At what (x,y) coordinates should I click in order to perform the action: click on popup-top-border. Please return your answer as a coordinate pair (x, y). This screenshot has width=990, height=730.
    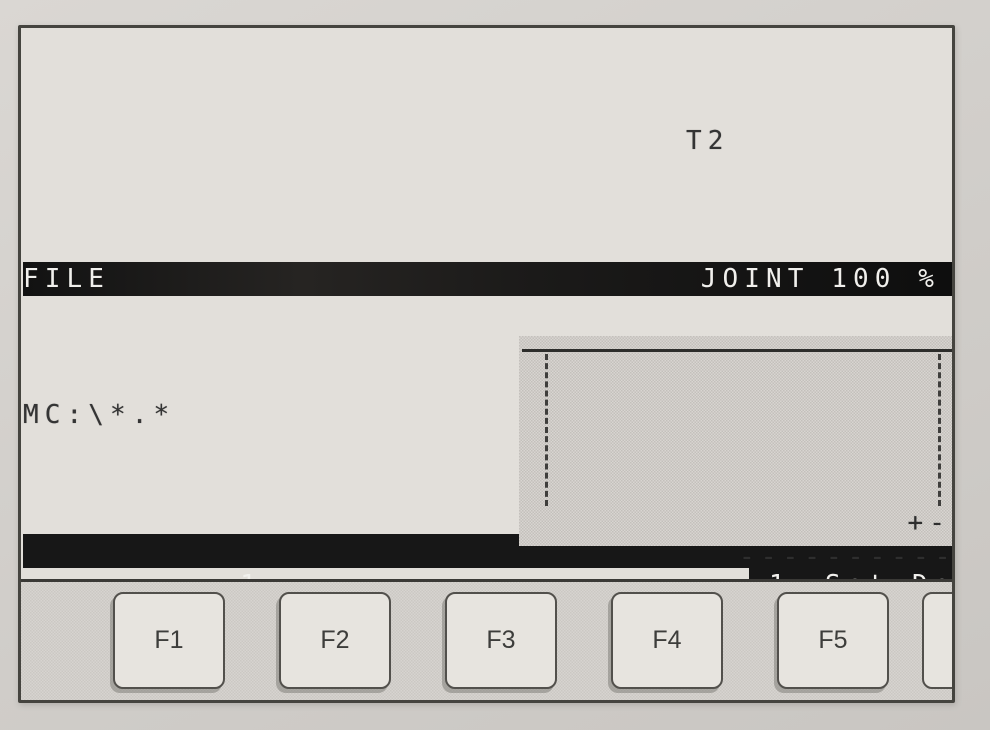
    Looking at the image, I should click on (737, 350).